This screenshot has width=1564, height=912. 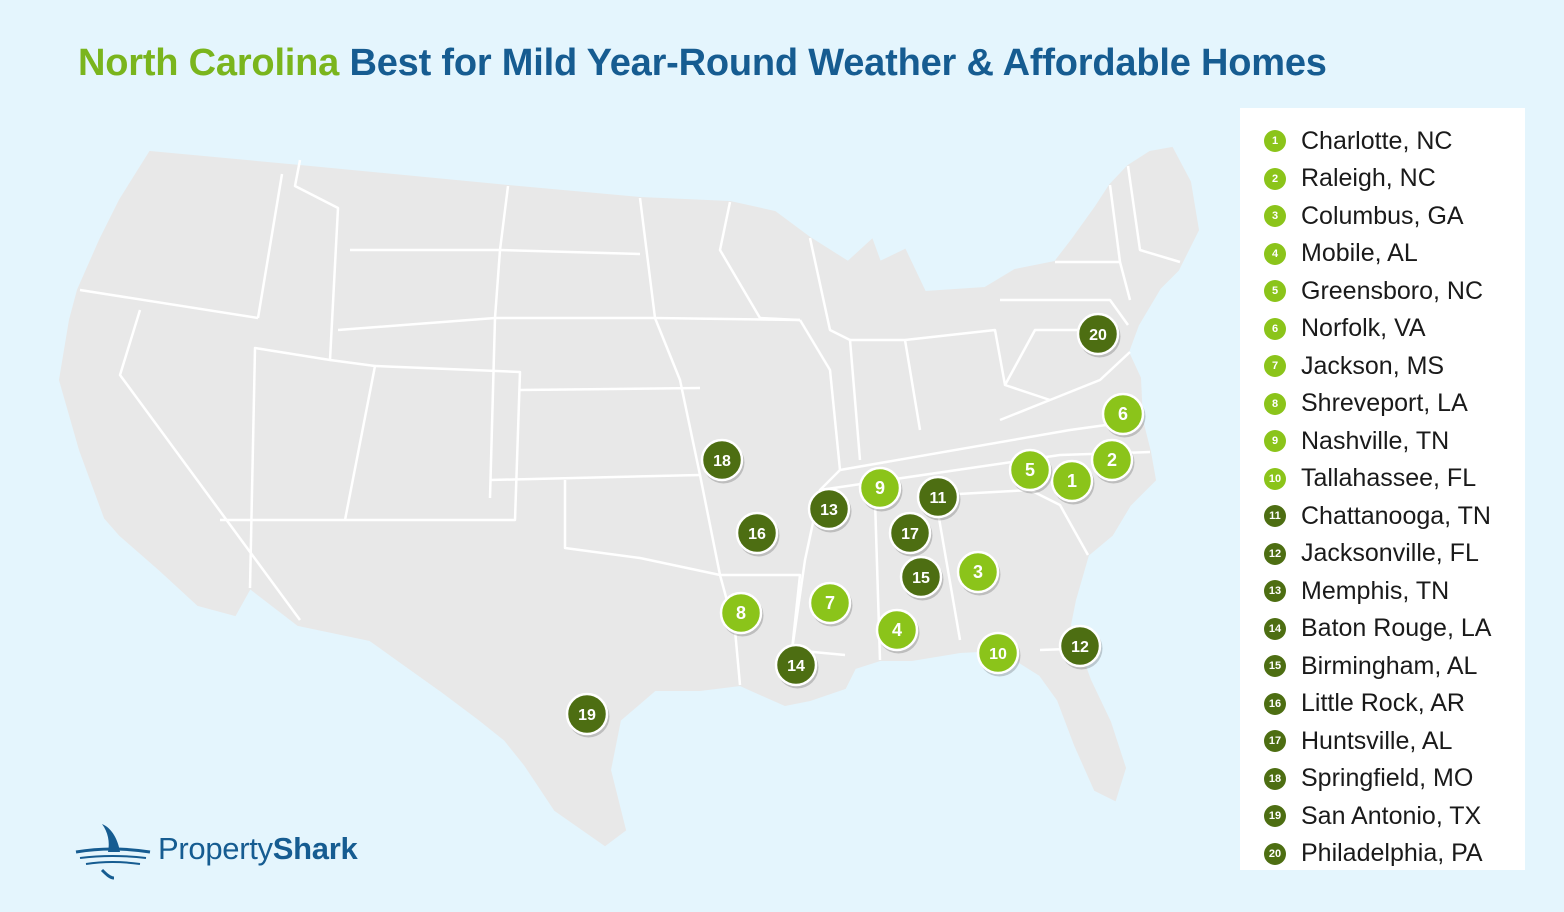 I want to click on legend-item: 2 Raleigh, NC, so click(x=1350, y=179).